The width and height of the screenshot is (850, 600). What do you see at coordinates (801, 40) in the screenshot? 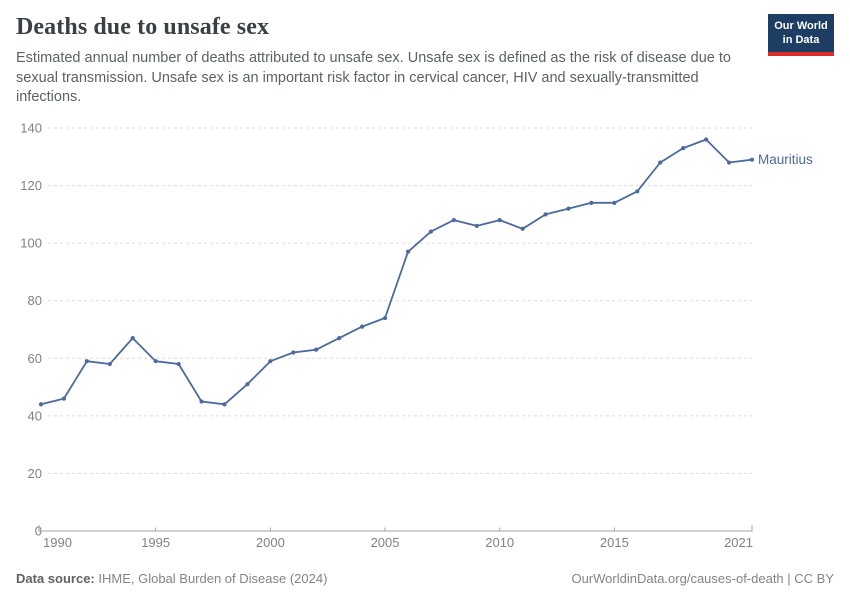
I see `owid-logo-line2: in Data` at bounding box center [801, 40].